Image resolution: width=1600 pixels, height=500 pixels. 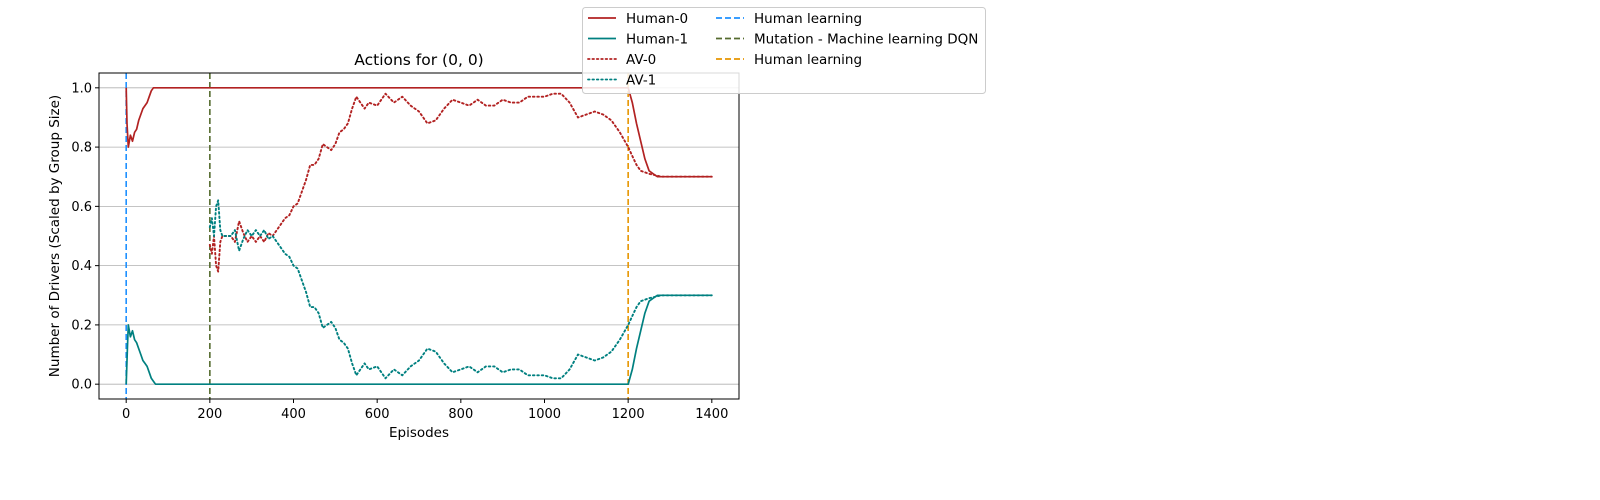 What do you see at coordinates (81, 207) in the screenshot?
I see `y-tick-label: 0.6` at bounding box center [81, 207].